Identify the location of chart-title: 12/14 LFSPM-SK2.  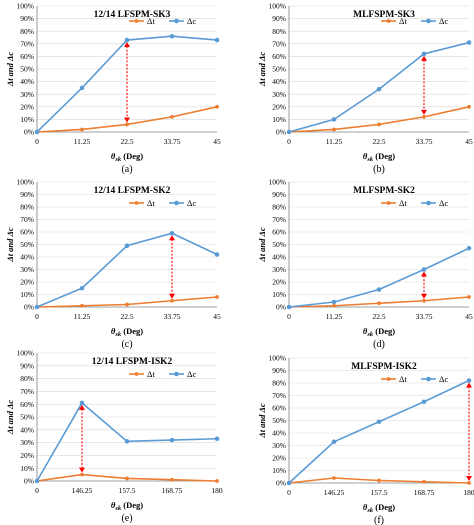
(132, 191).